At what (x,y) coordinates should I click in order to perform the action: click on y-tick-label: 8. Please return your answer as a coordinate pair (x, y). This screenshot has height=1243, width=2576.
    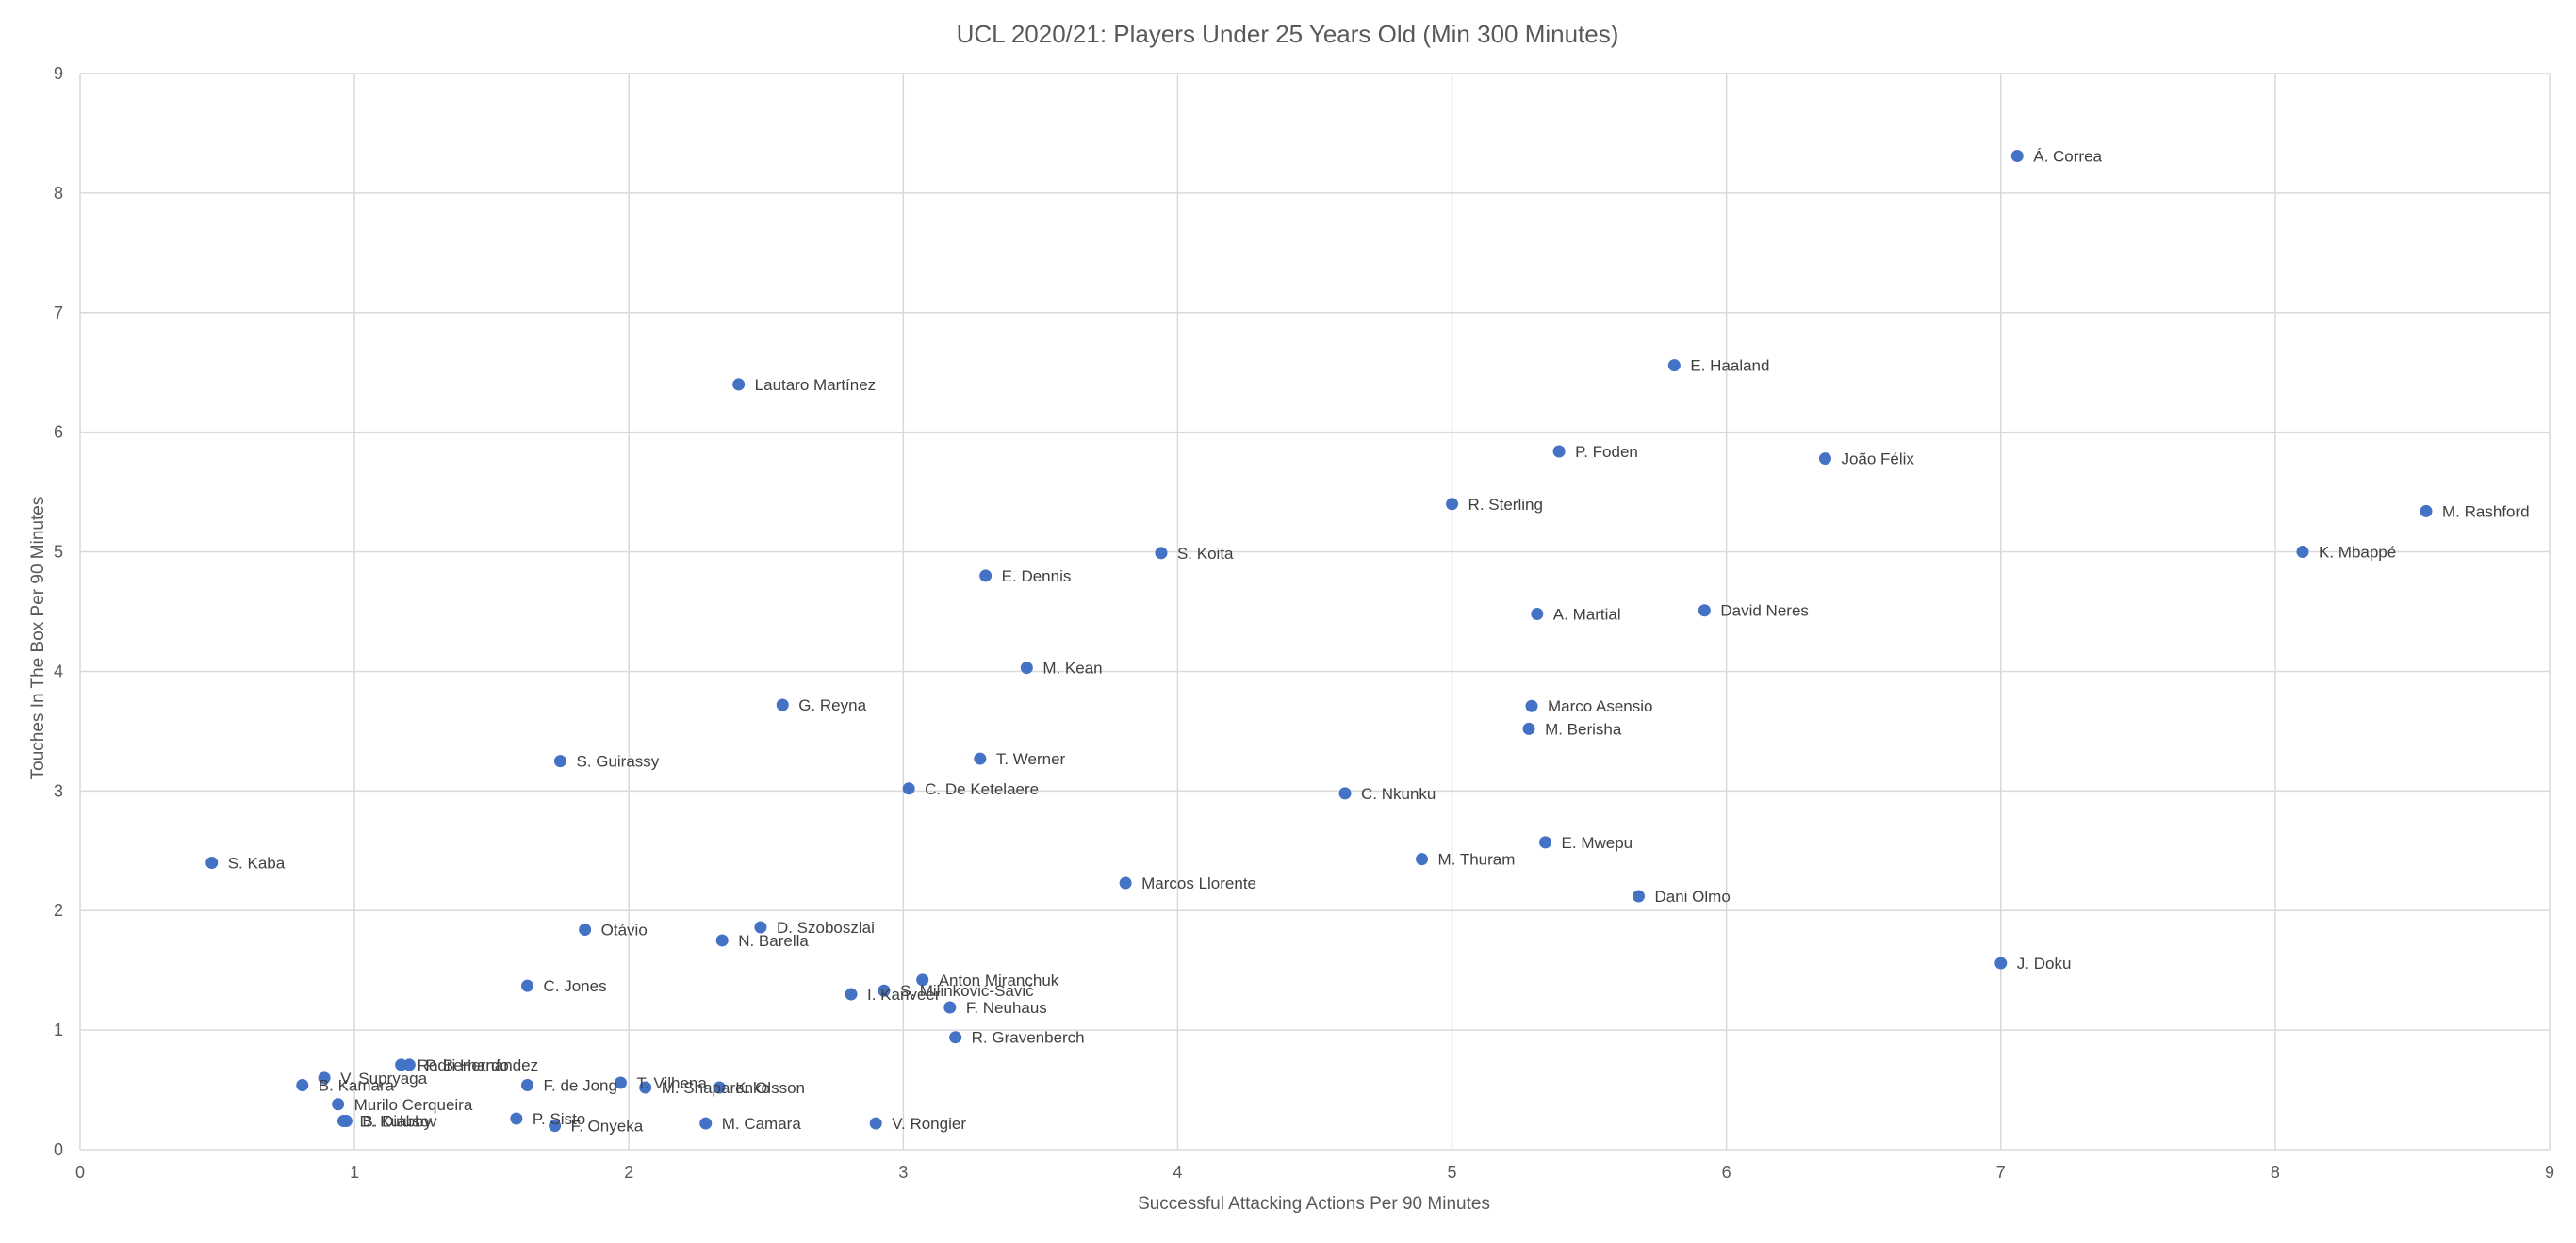
    Looking at the image, I should click on (58, 193).